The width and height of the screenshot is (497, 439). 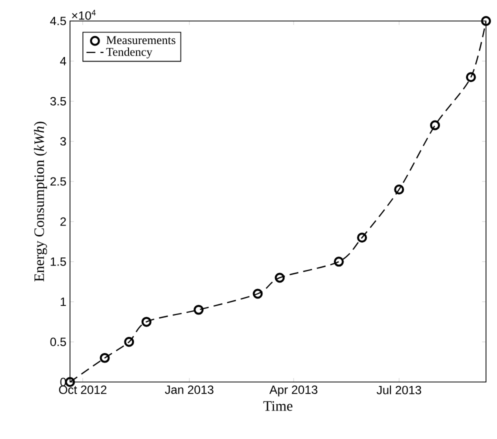 What do you see at coordinates (129, 53) in the screenshot?
I see `legend-label: Tendency` at bounding box center [129, 53].